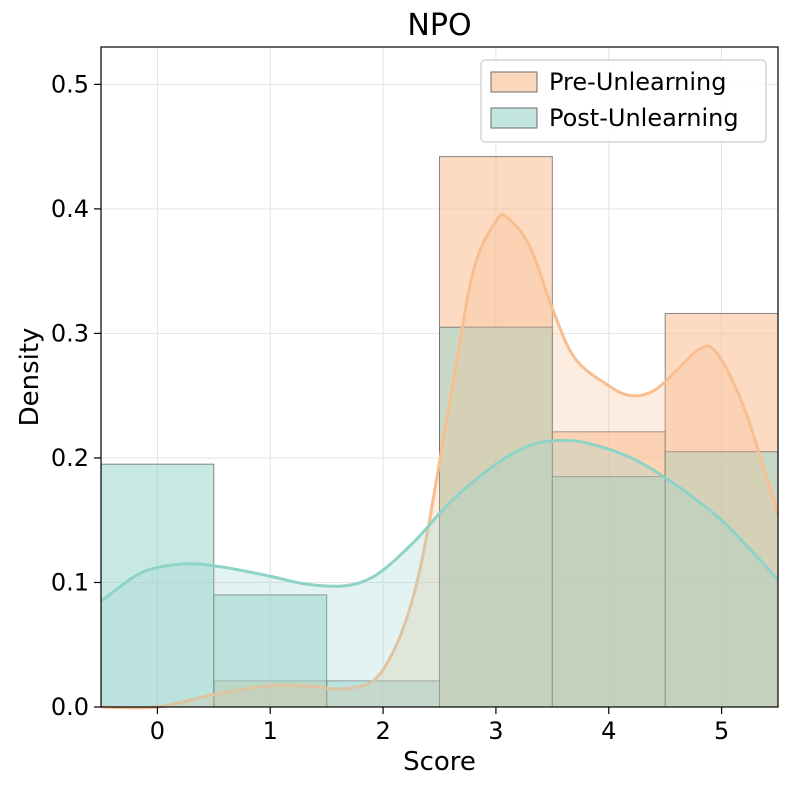 The width and height of the screenshot is (793, 798). Describe the element at coordinates (70, 209) in the screenshot. I see `y-tick-label: 0.4` at that location.